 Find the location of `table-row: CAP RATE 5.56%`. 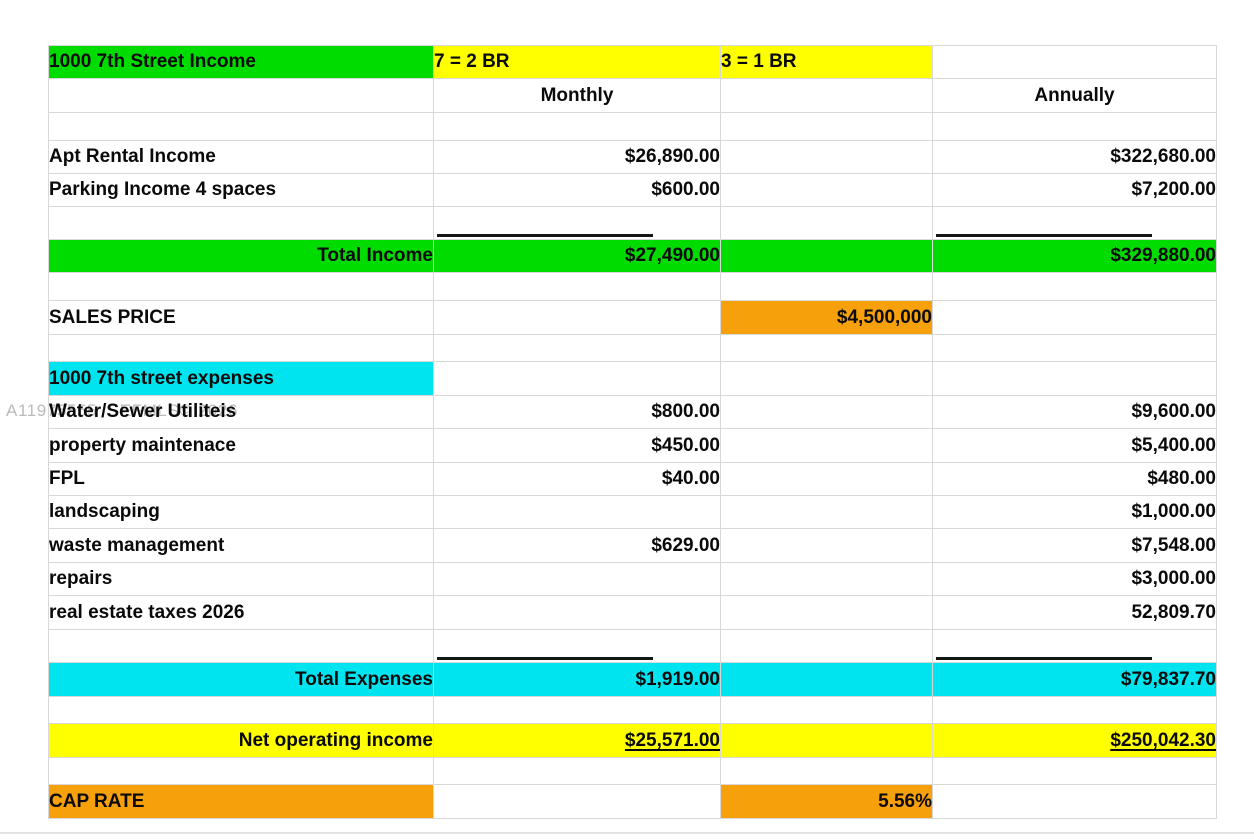

table-row: CAP RATE 5.56% is located at coordinates (632, 801).